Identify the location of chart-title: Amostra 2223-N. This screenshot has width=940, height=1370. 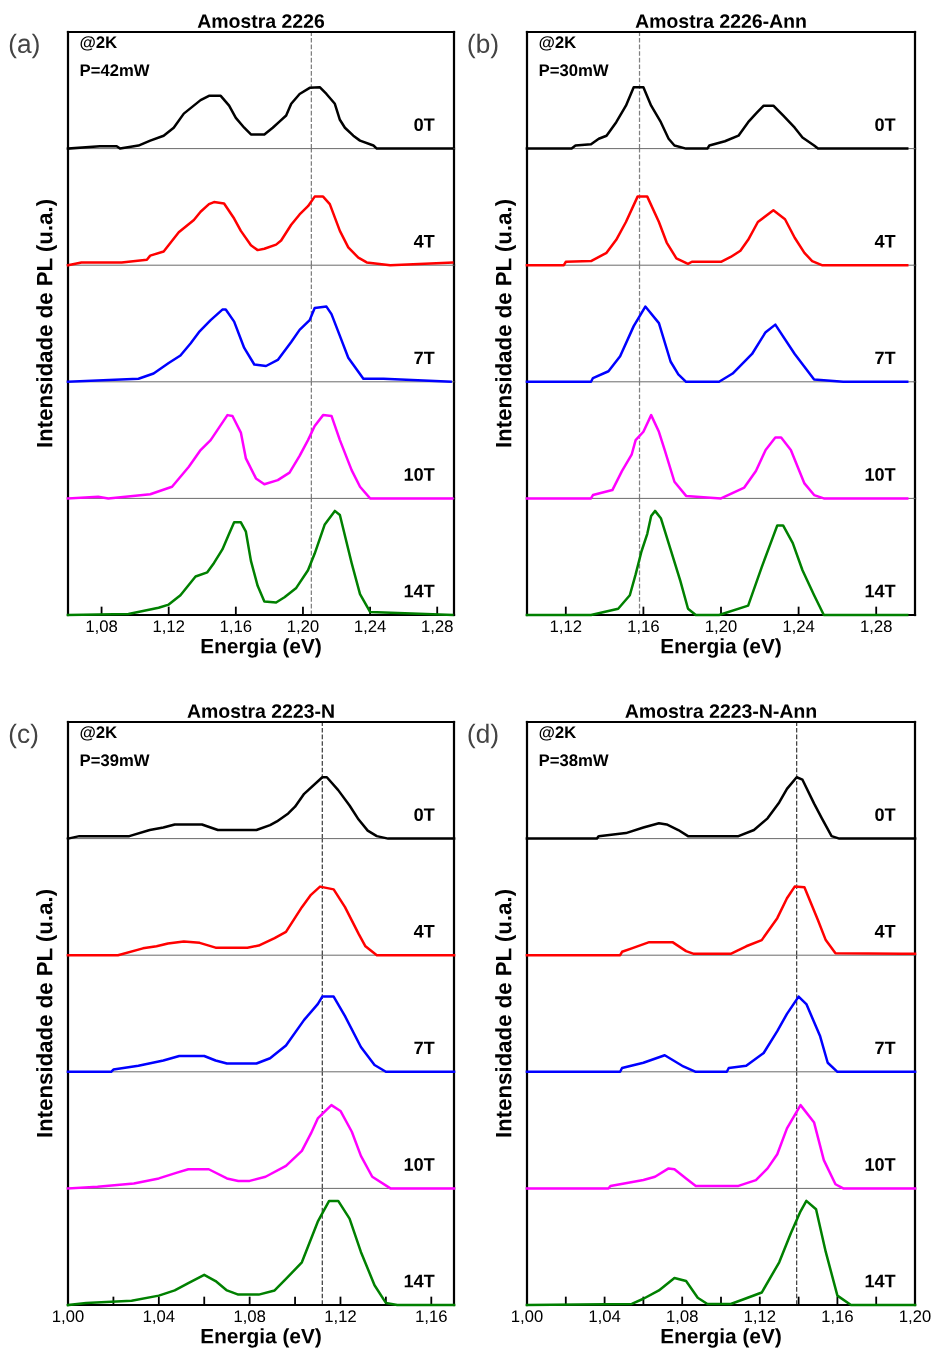
(260, 711).